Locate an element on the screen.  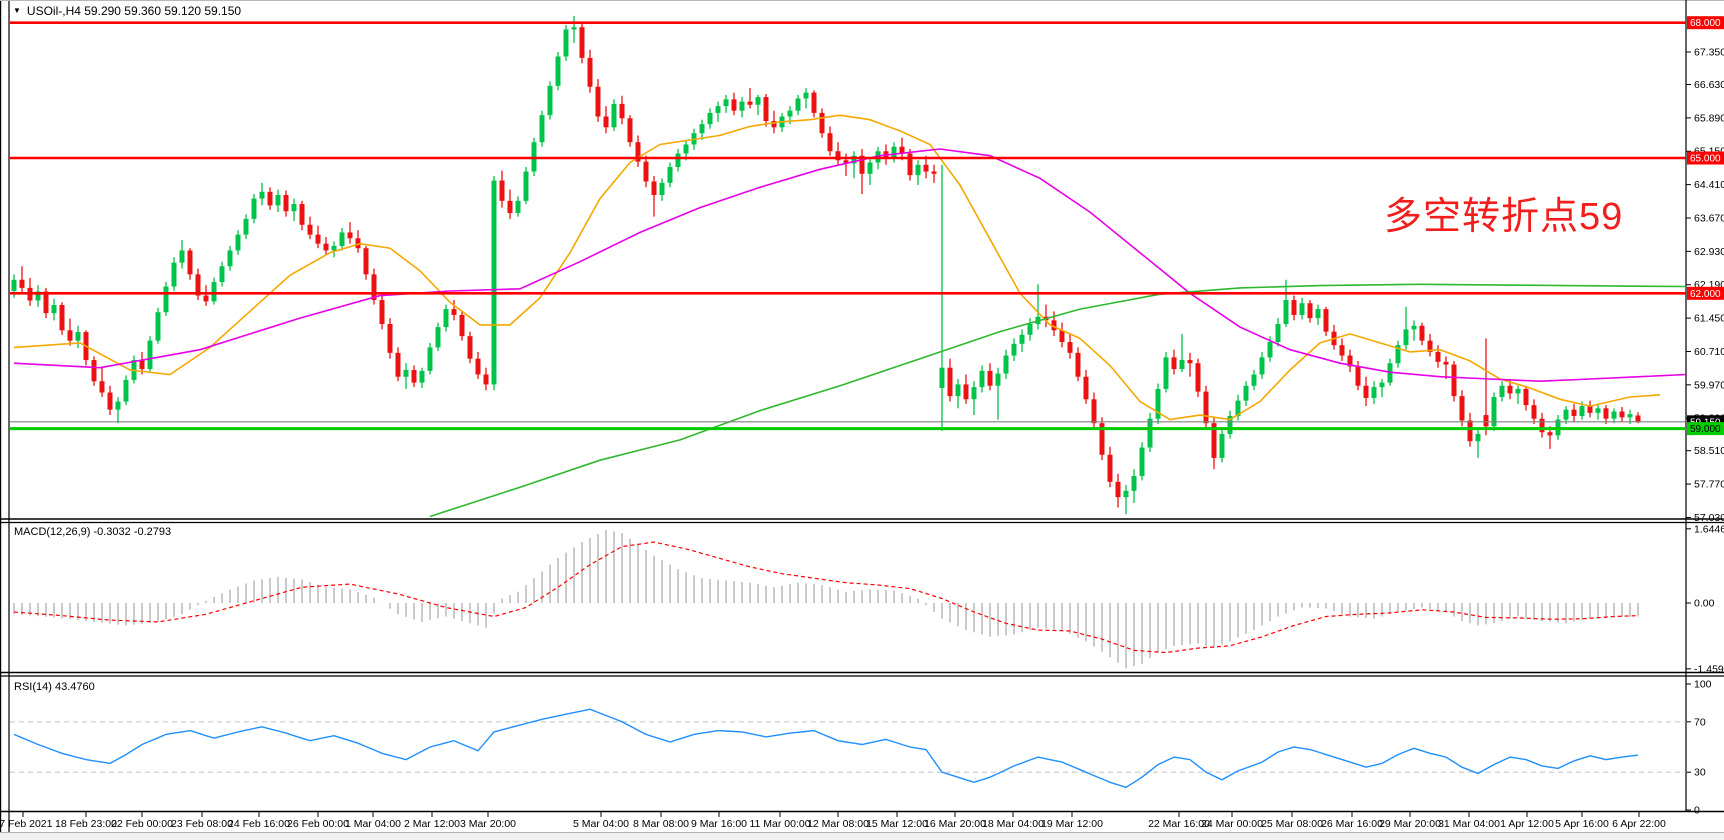
price-axis-label: 63.670 is located at coordinates (1709, 218).